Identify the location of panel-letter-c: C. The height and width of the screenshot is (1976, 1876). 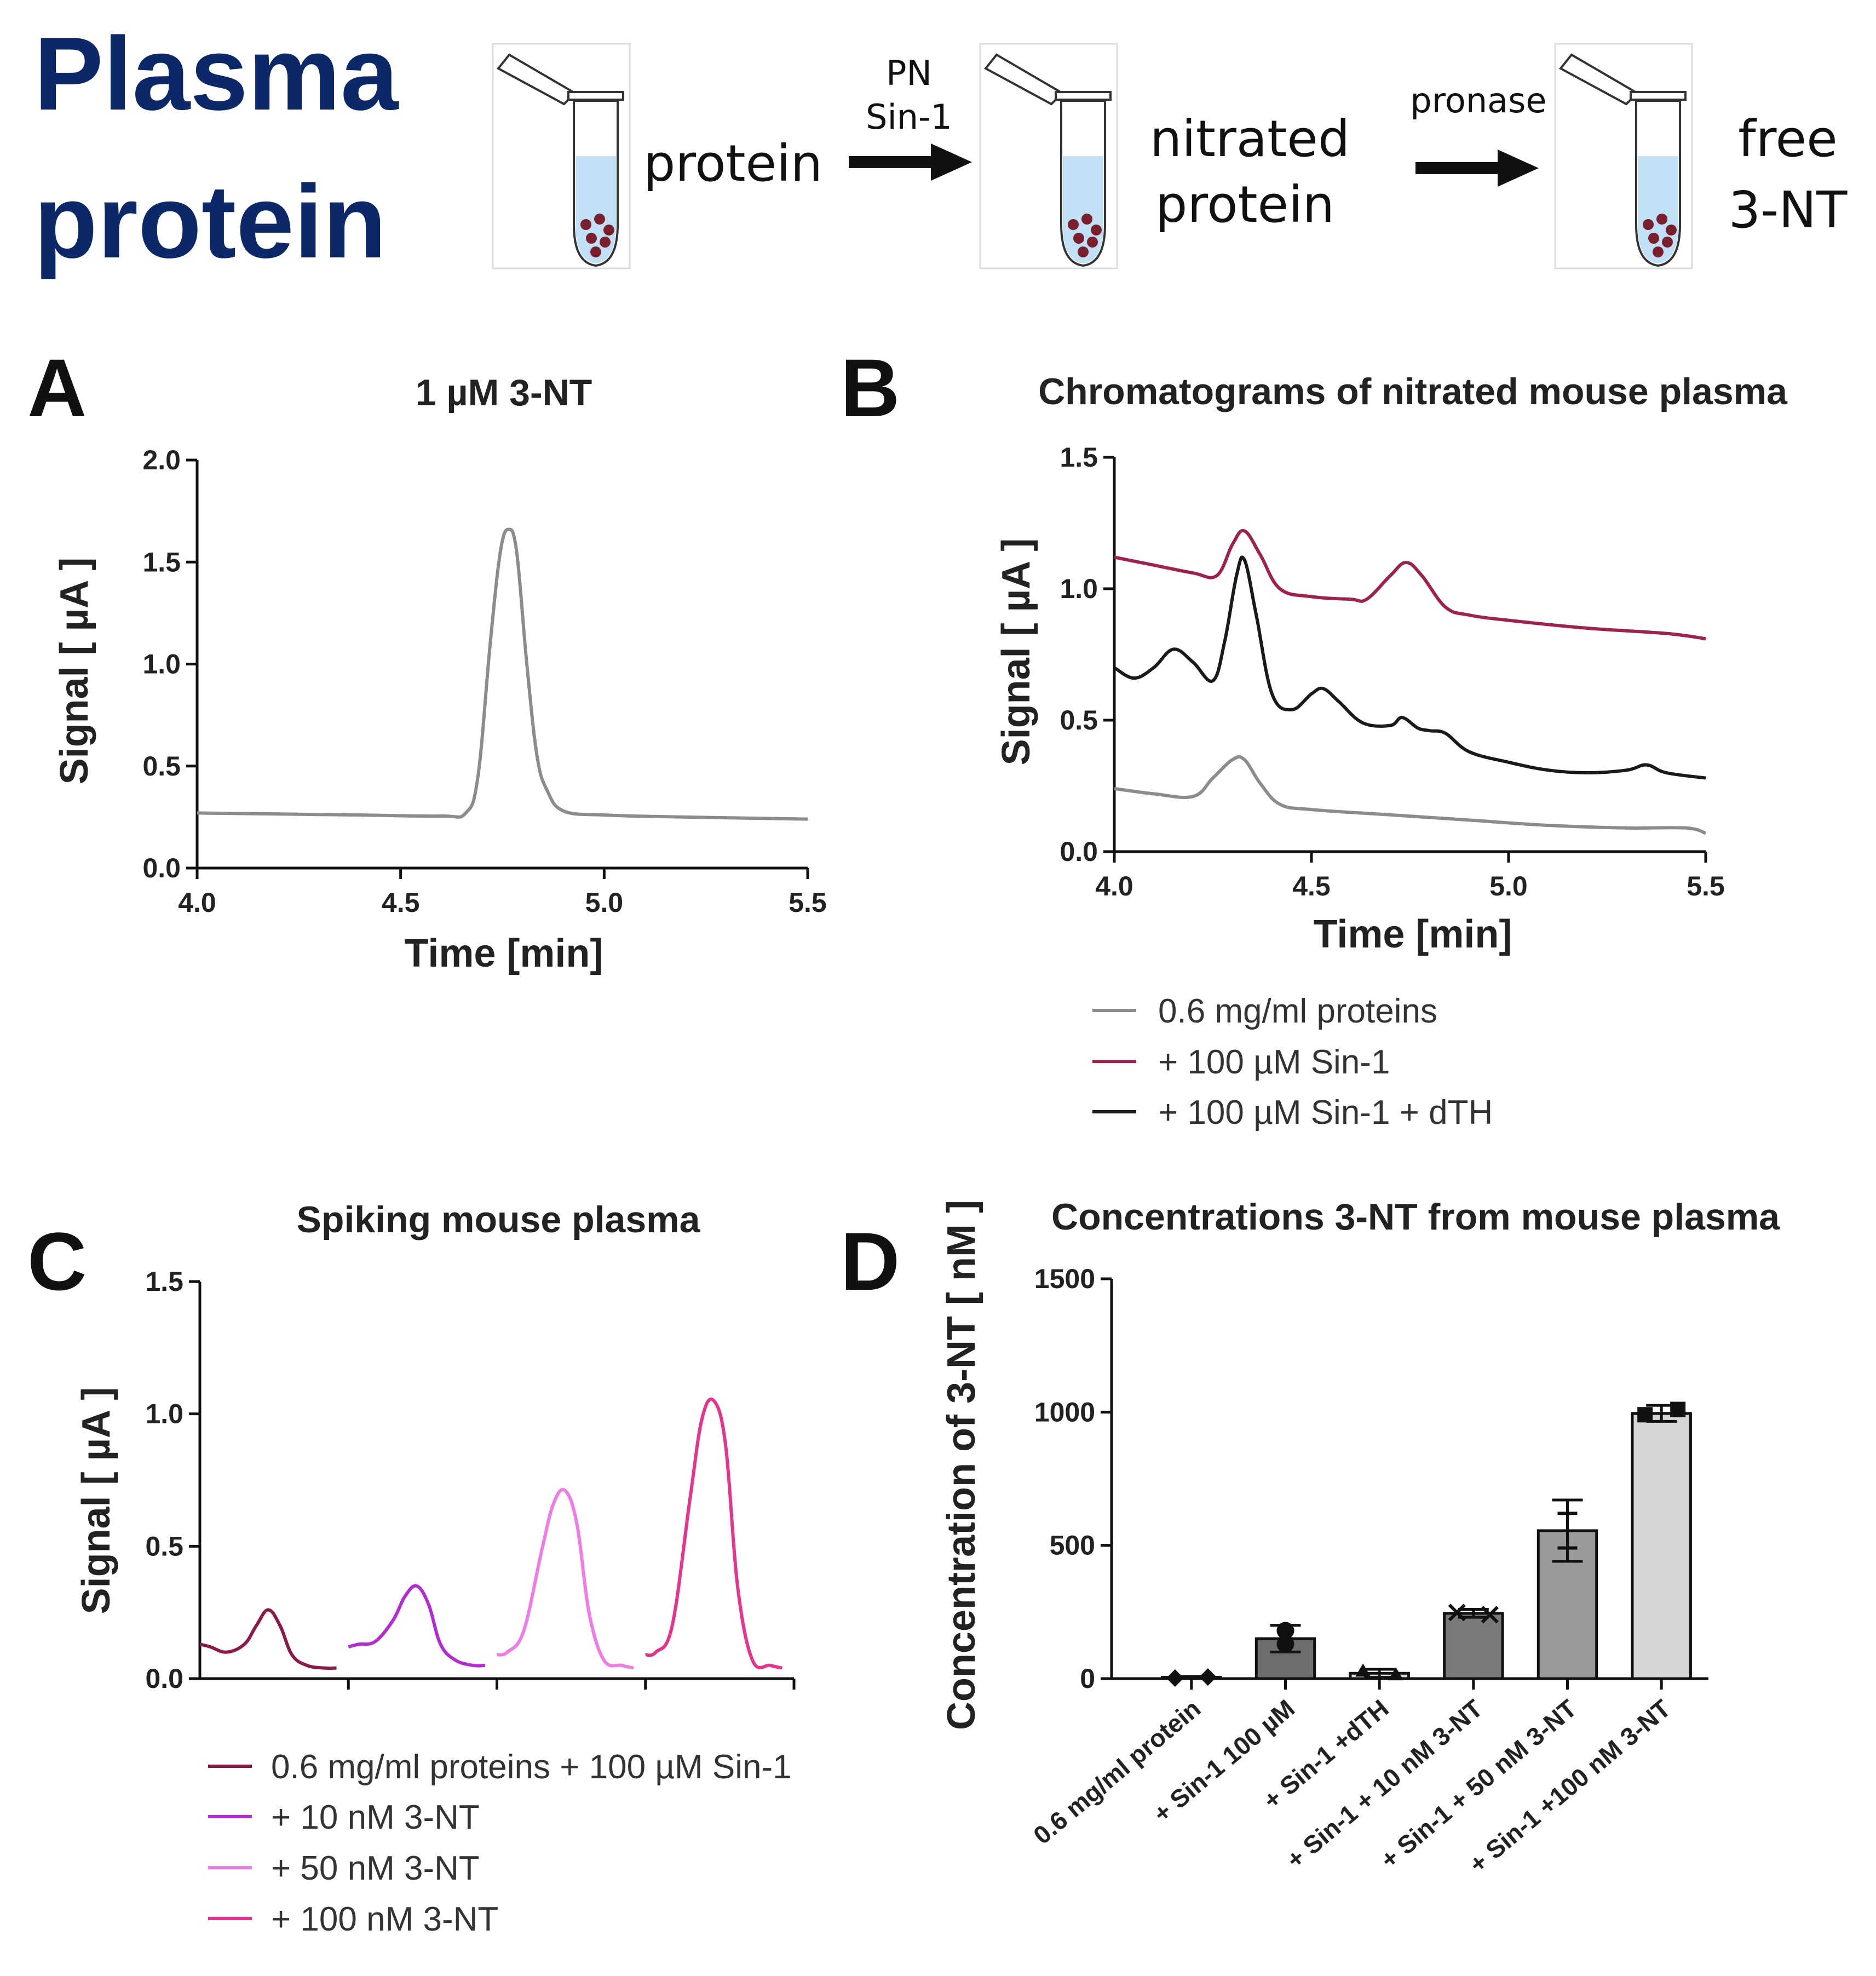
(57, 1261).